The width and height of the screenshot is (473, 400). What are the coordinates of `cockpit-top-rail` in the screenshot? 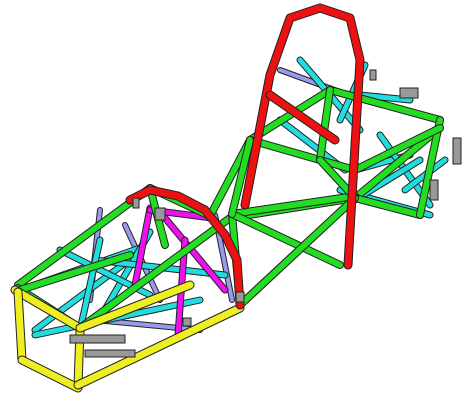 It's located at (293, 205).